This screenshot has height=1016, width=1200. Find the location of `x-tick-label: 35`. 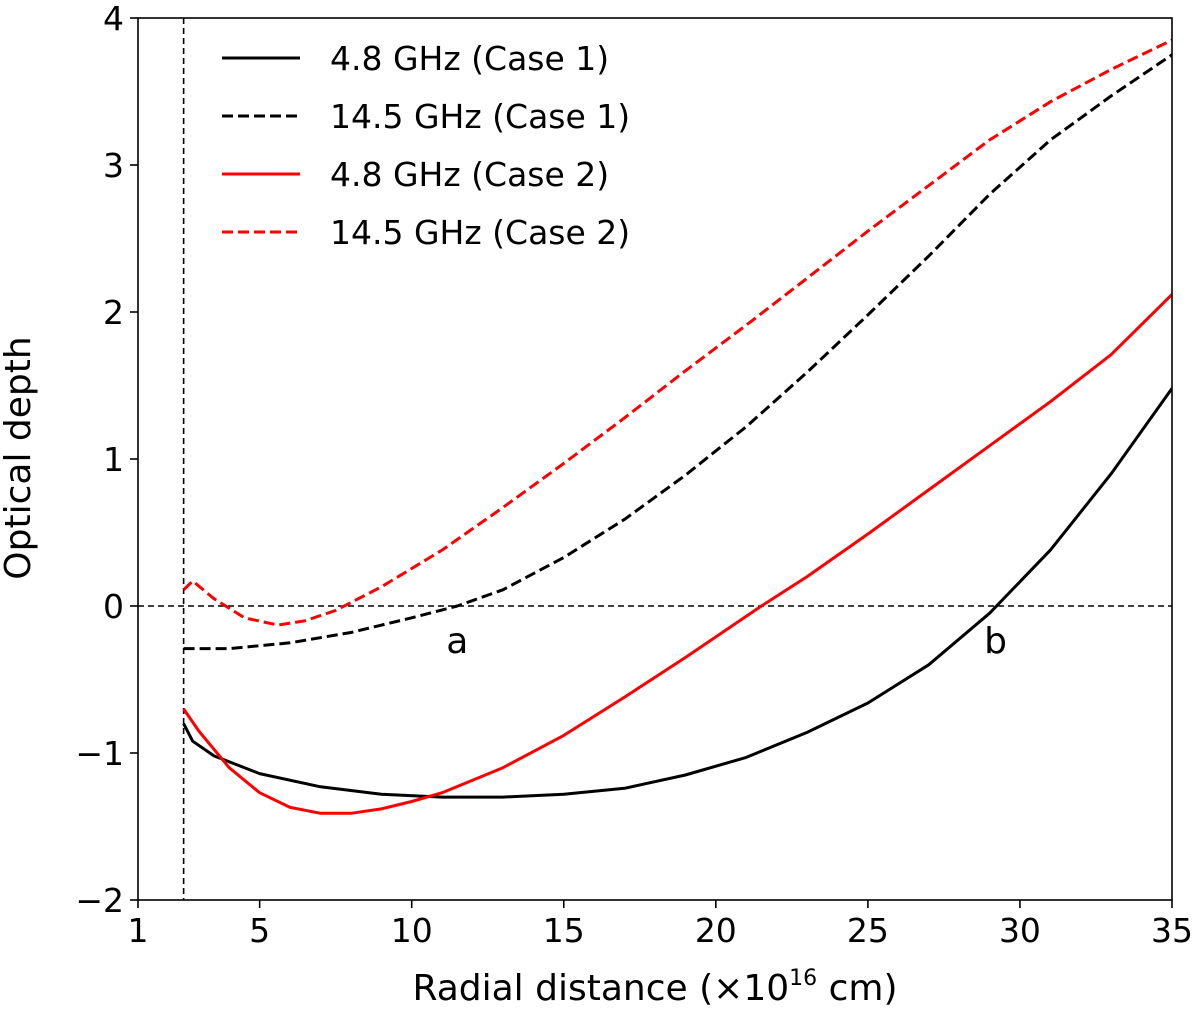

x-tick-label: 35 is located at coordinates (1172, 930).